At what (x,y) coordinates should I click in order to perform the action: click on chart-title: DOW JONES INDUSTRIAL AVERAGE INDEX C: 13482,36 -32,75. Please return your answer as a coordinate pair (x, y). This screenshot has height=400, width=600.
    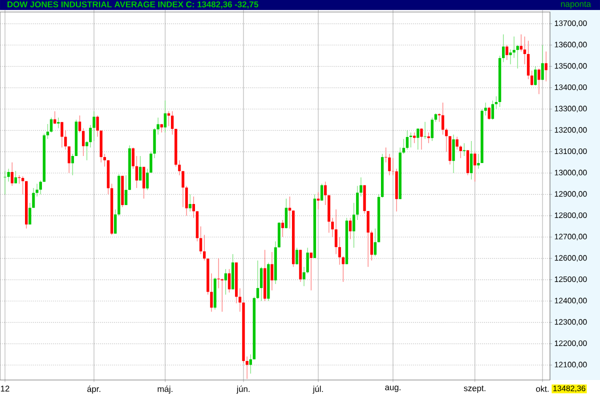
    Looking at the image, I should click on (133, 5).